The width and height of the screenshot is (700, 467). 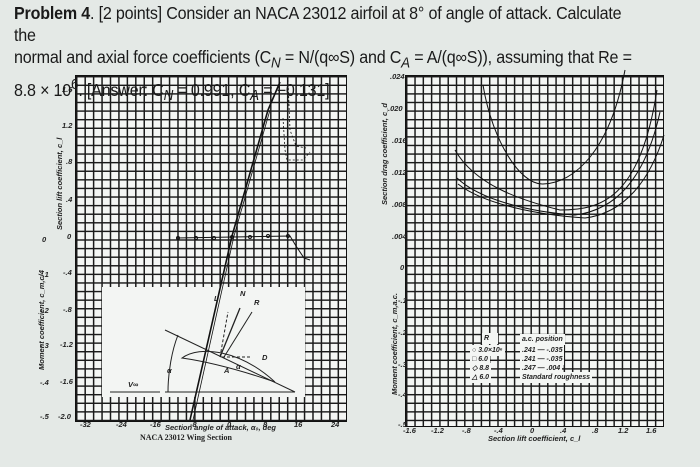 I want to click on legend-ac: .247 — .004, so click(x=541, y=368).